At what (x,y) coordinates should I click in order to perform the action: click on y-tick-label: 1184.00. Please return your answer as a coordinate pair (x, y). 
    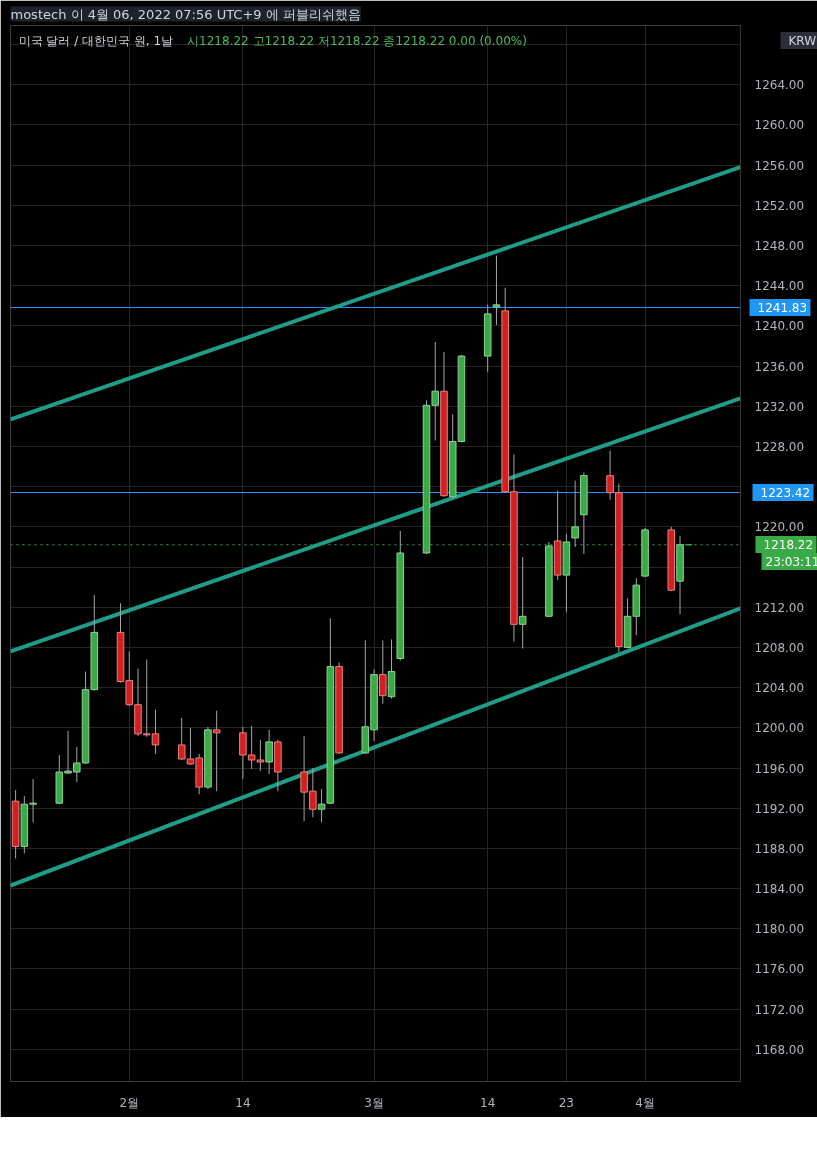
    Looking at the image, I should click on (779, 889).